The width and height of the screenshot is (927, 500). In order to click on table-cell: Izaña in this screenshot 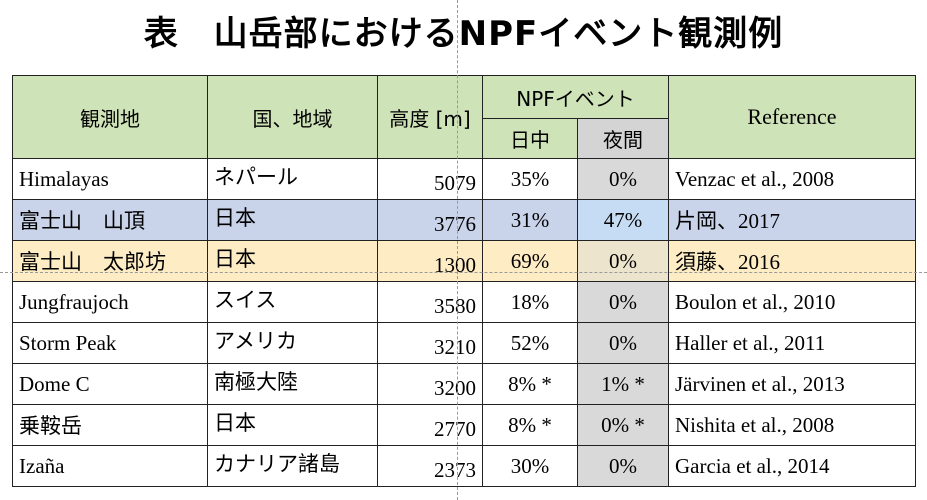, I will do `click(110, 466)`.